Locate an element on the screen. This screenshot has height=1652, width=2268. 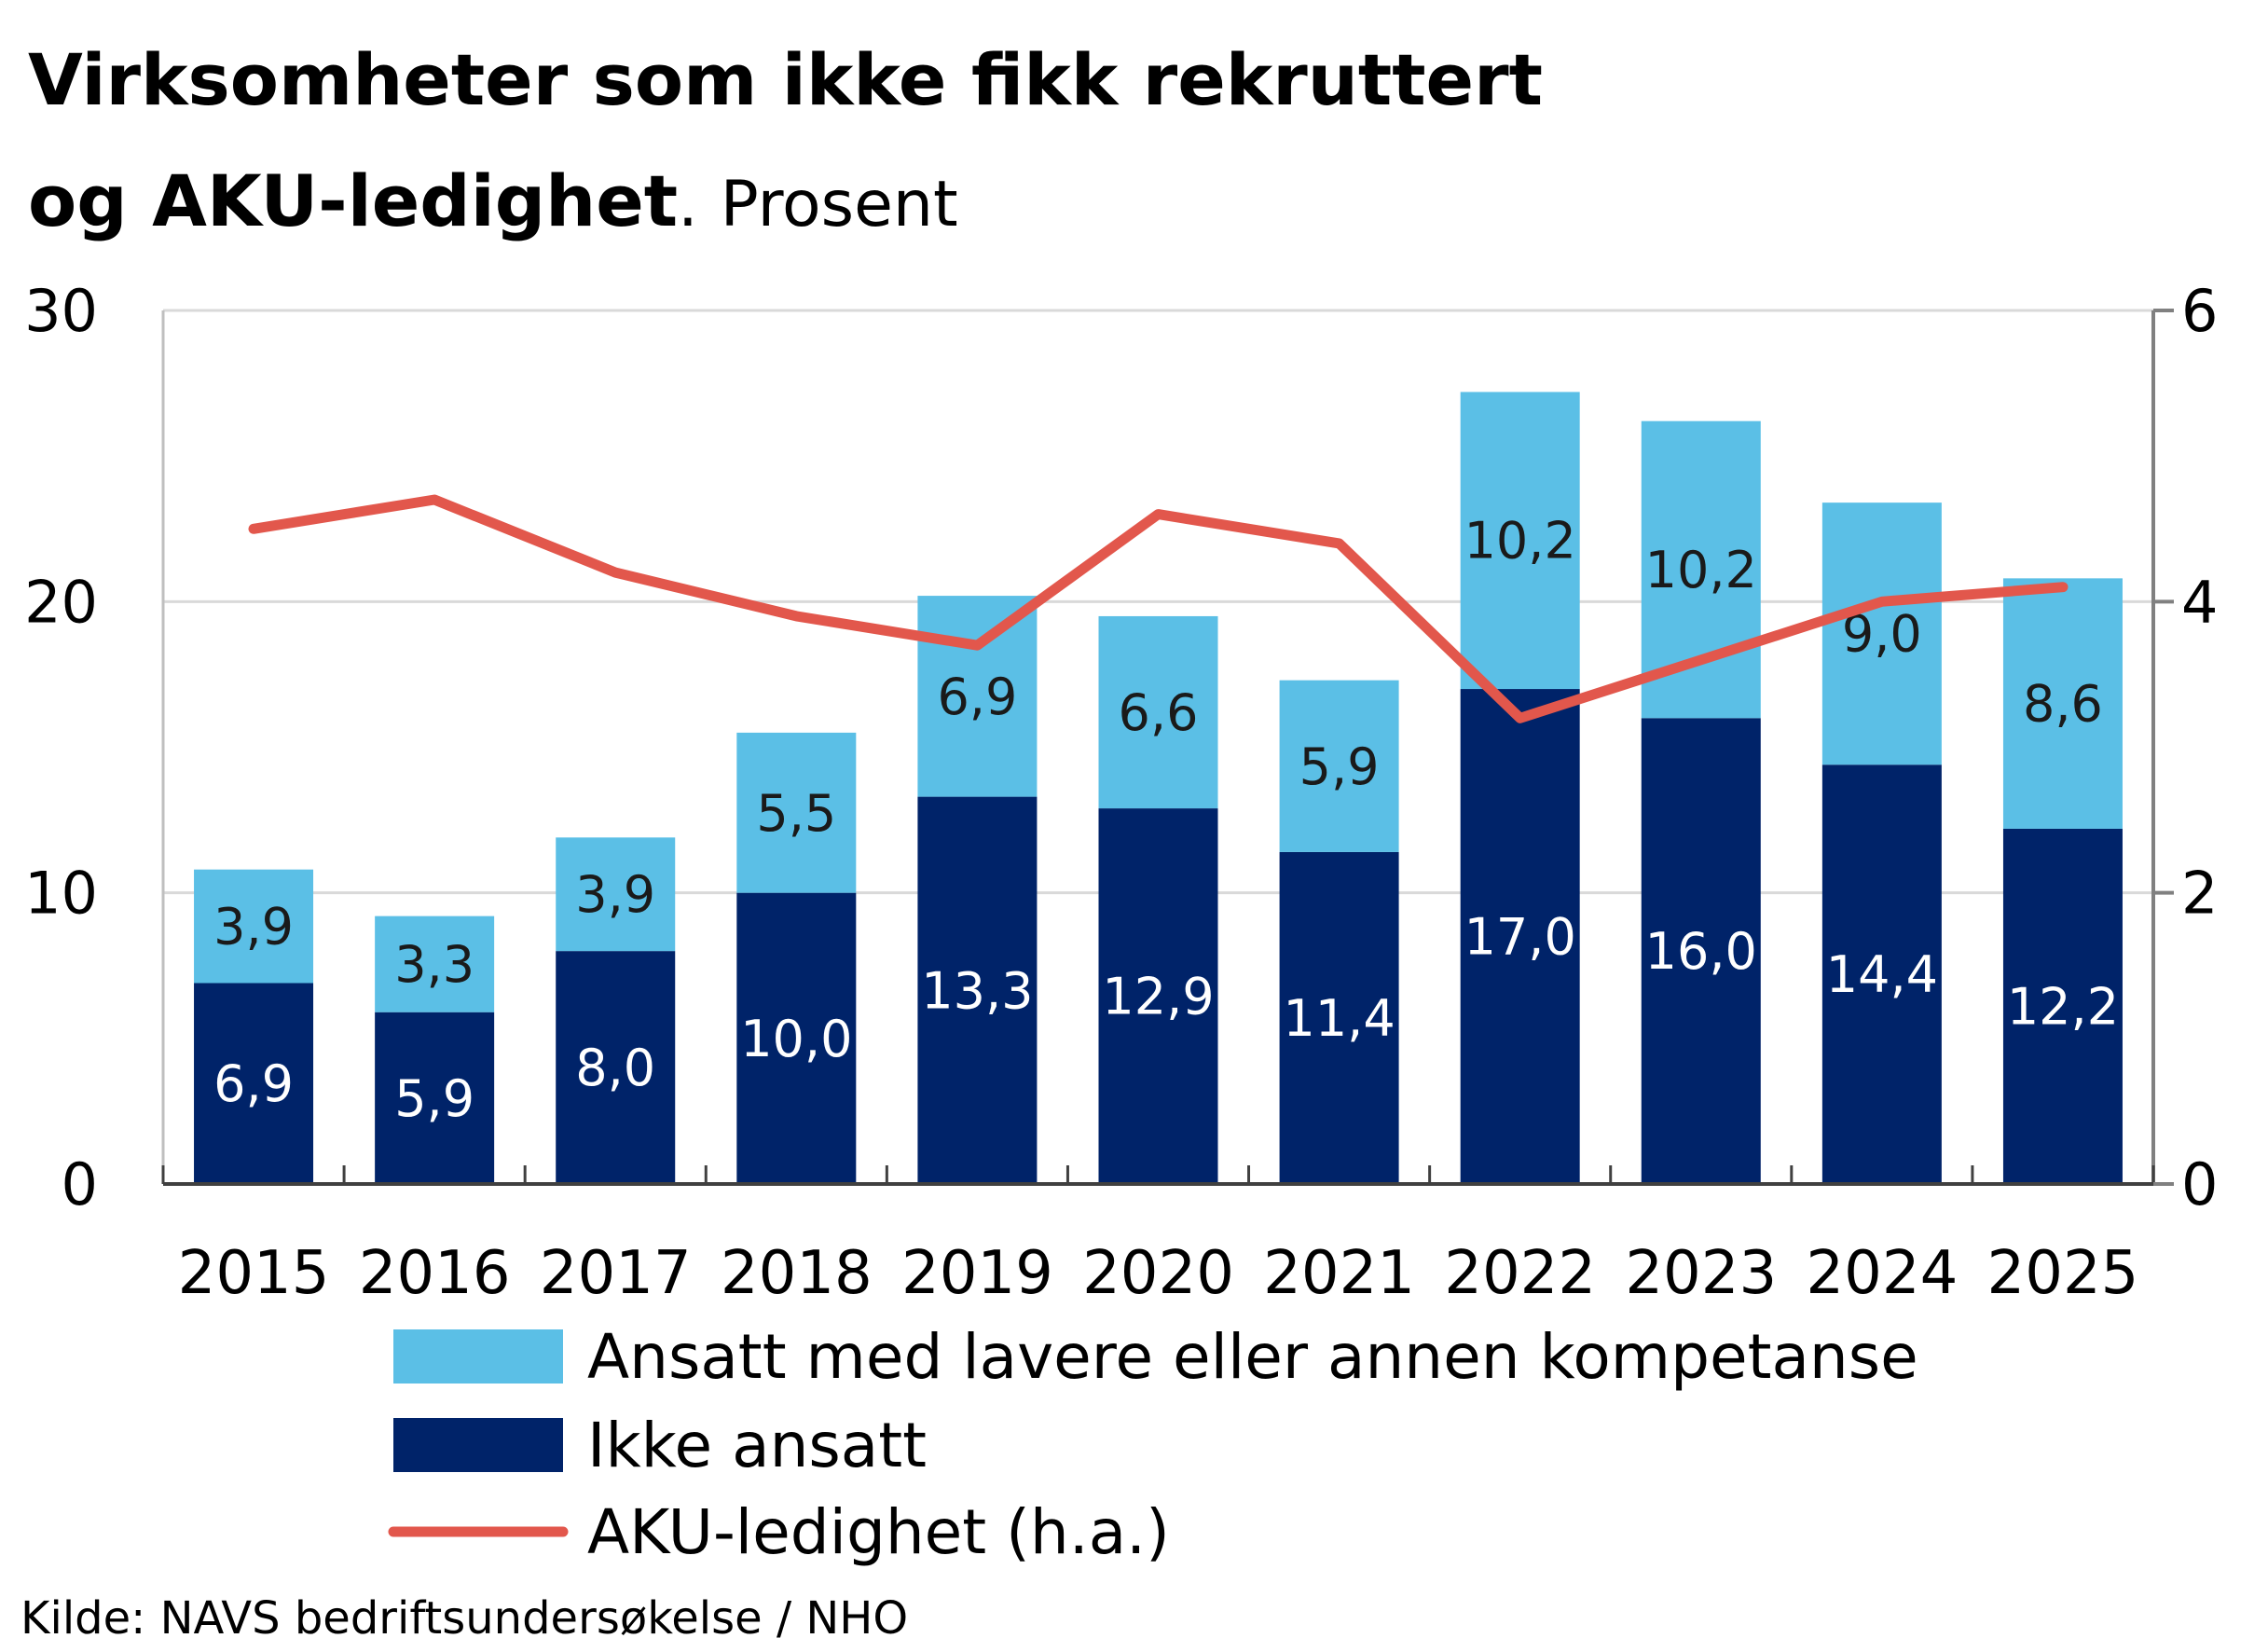
x-label-2021: 2021 is located at coordinates (1339, 1274).